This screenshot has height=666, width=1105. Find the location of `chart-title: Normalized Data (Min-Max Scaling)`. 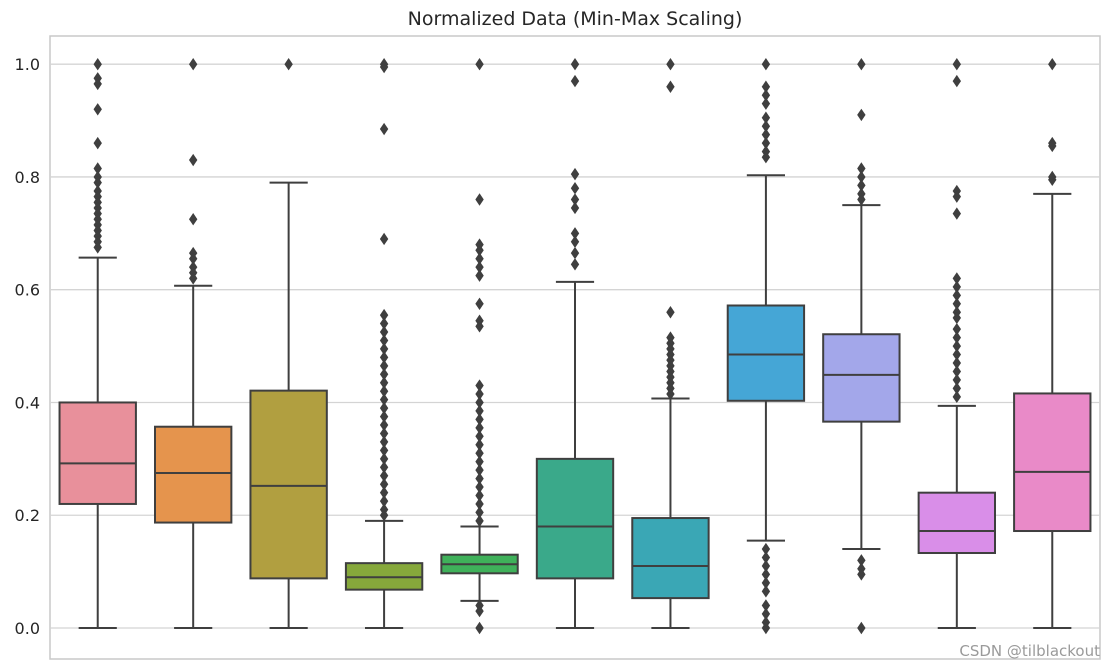

chart-title: Normalized Data (Min-Max Scaling) is located at coordinates (575, 19).